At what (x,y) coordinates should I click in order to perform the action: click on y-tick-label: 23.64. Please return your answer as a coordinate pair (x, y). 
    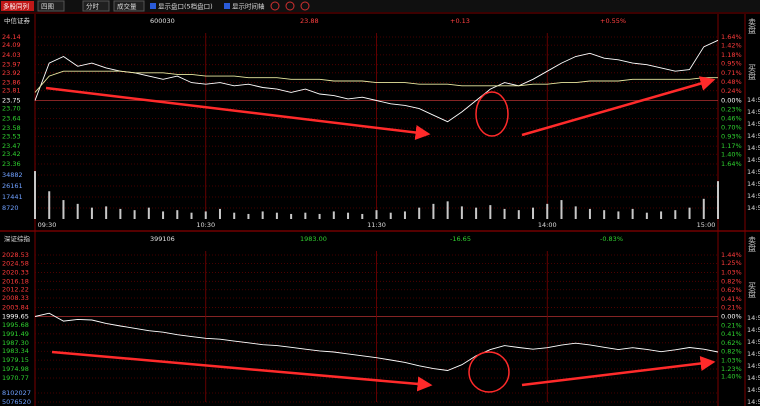
    Looking at the image, I should click on (11, 118).